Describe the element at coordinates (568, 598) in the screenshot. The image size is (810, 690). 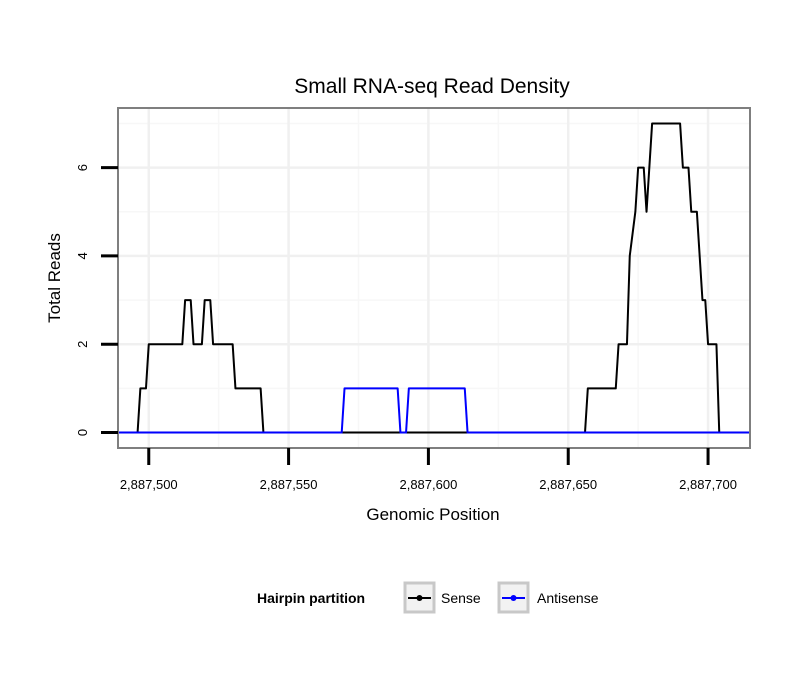
I see `legend-label-antisense: Antisense` at that location.